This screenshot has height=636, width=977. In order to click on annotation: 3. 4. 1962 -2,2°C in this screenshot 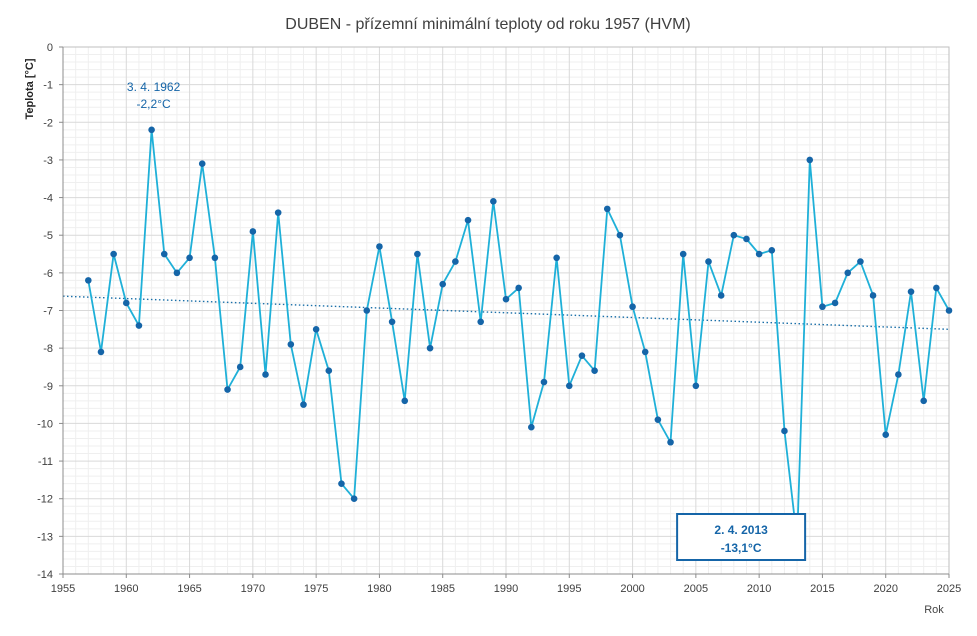, I will do `click(154, 95)`.